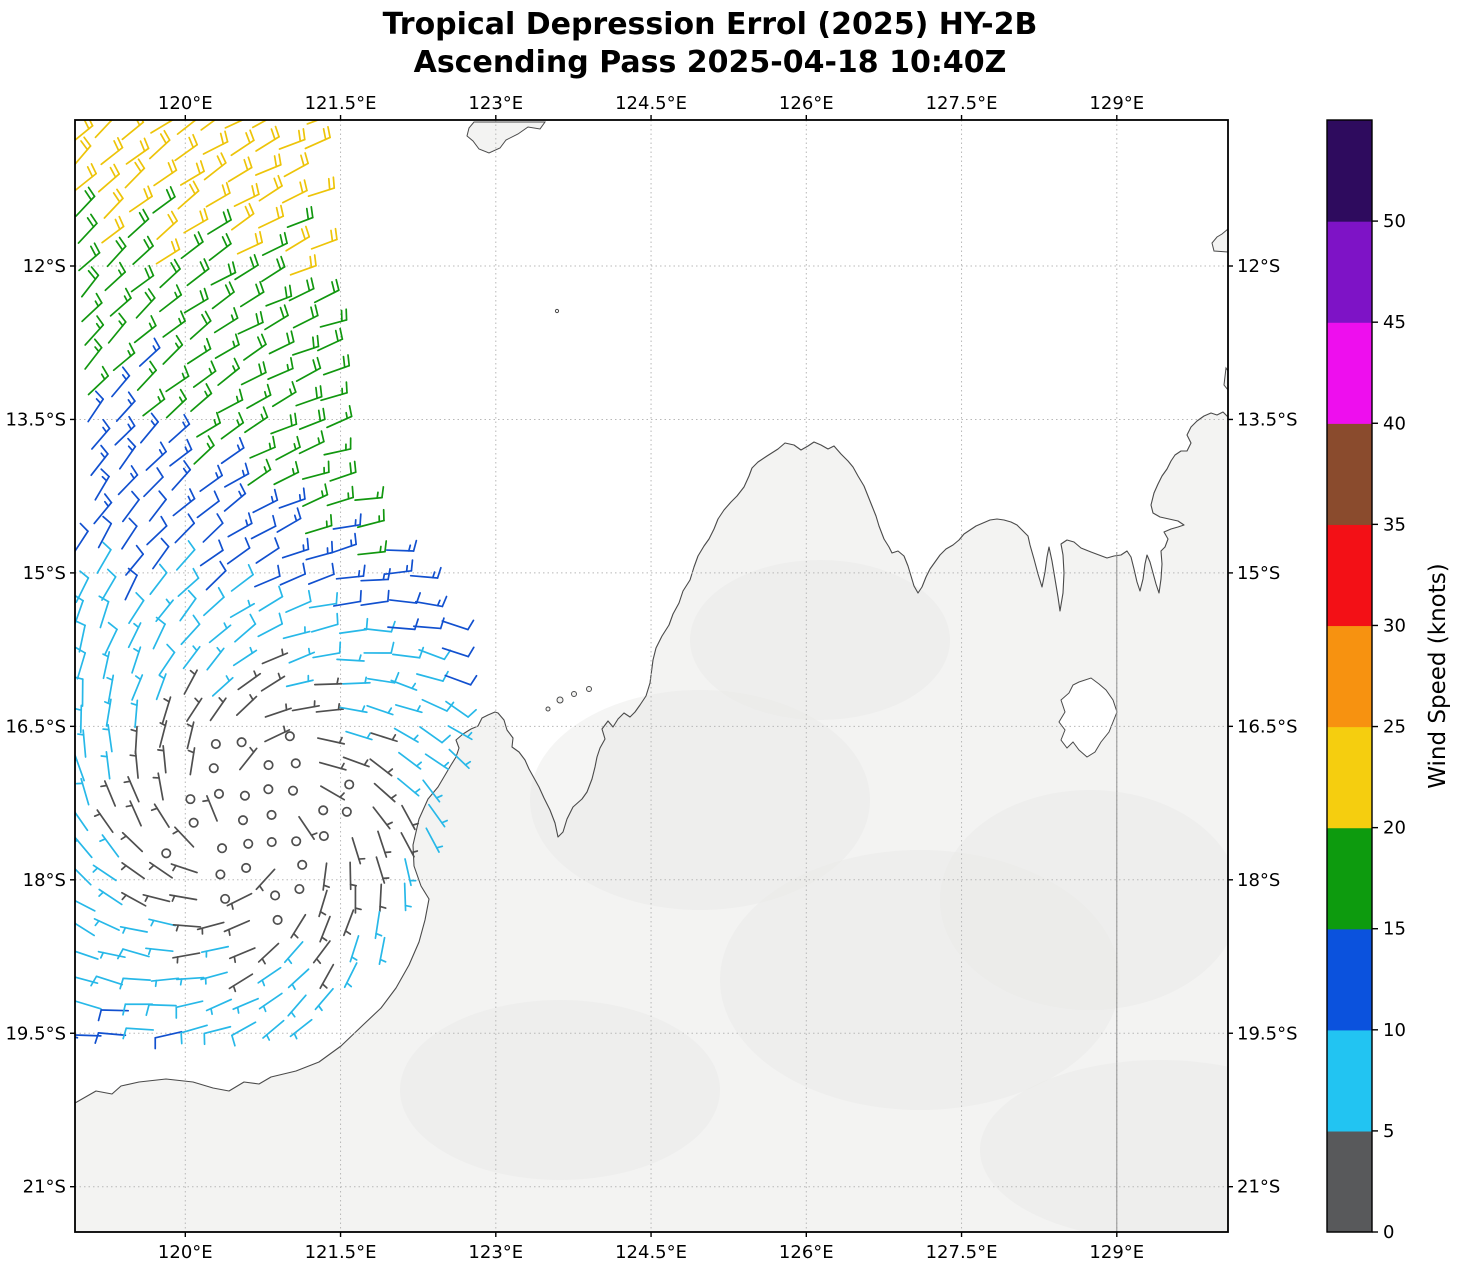 The width and height of the screenshot is (1464, 1264). Describe the element at coordinates (35, 1033) in the screenshot. I see `lat-tick-label-left: 19.5°S` at that location.